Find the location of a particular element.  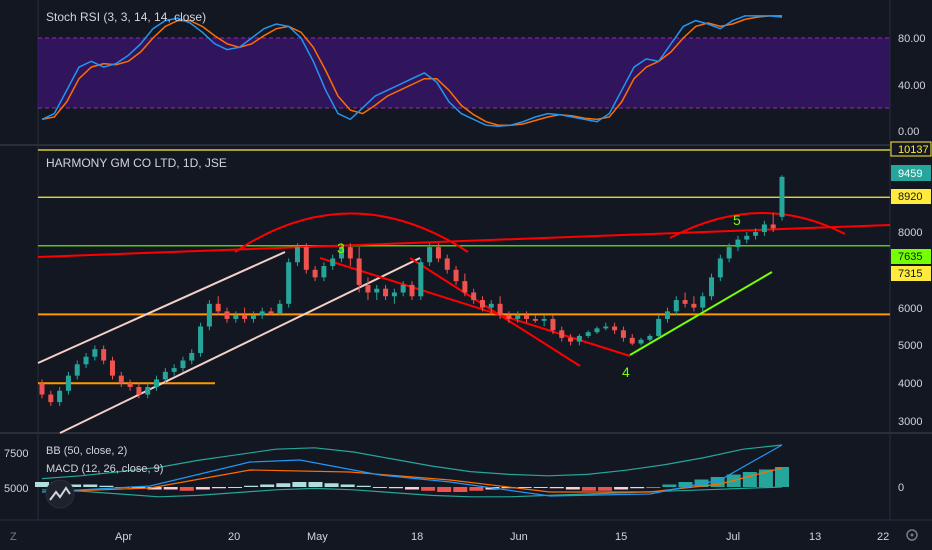

x-label-15: 15 is located at coordinates (621, 537).